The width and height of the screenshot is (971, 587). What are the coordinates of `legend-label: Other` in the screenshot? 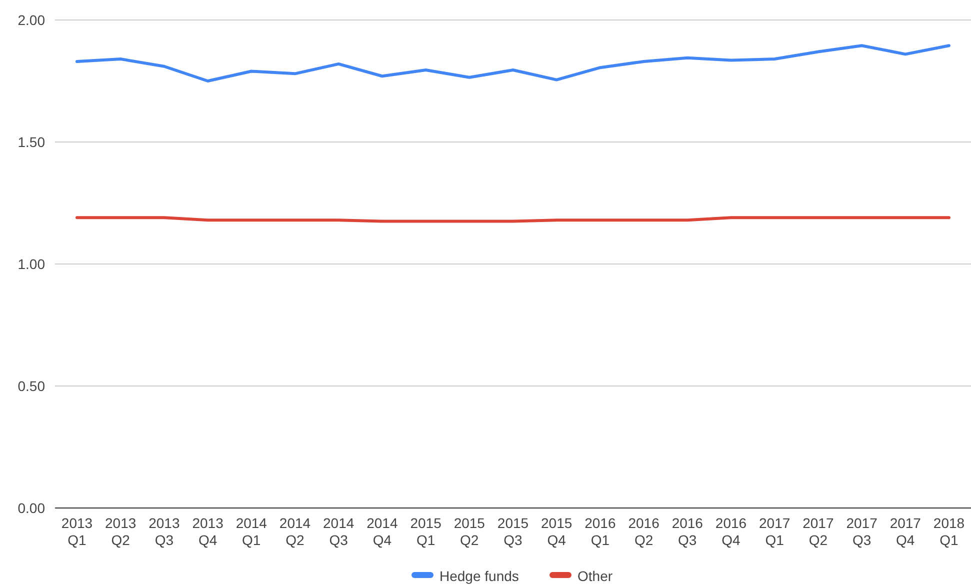 It's located at (595, 576).